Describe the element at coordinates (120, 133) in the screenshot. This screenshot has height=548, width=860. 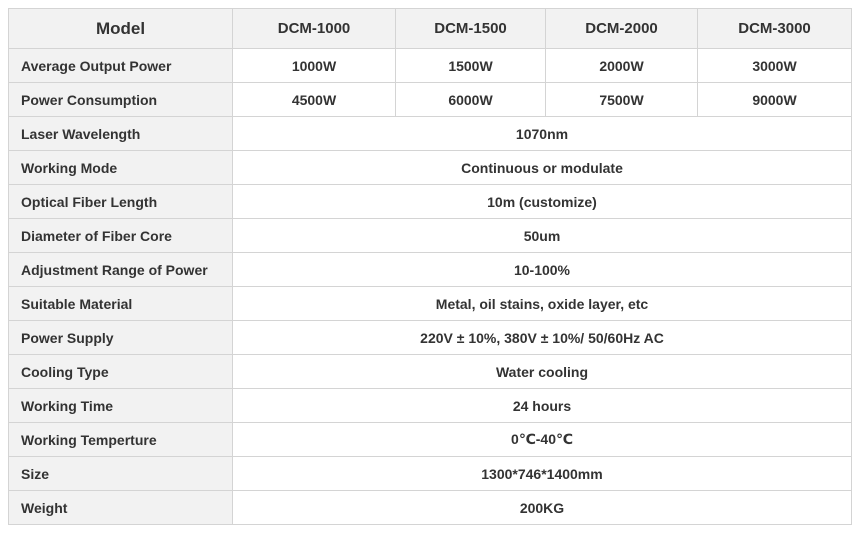
I see `row-label: Laser Wavelength` at that location.